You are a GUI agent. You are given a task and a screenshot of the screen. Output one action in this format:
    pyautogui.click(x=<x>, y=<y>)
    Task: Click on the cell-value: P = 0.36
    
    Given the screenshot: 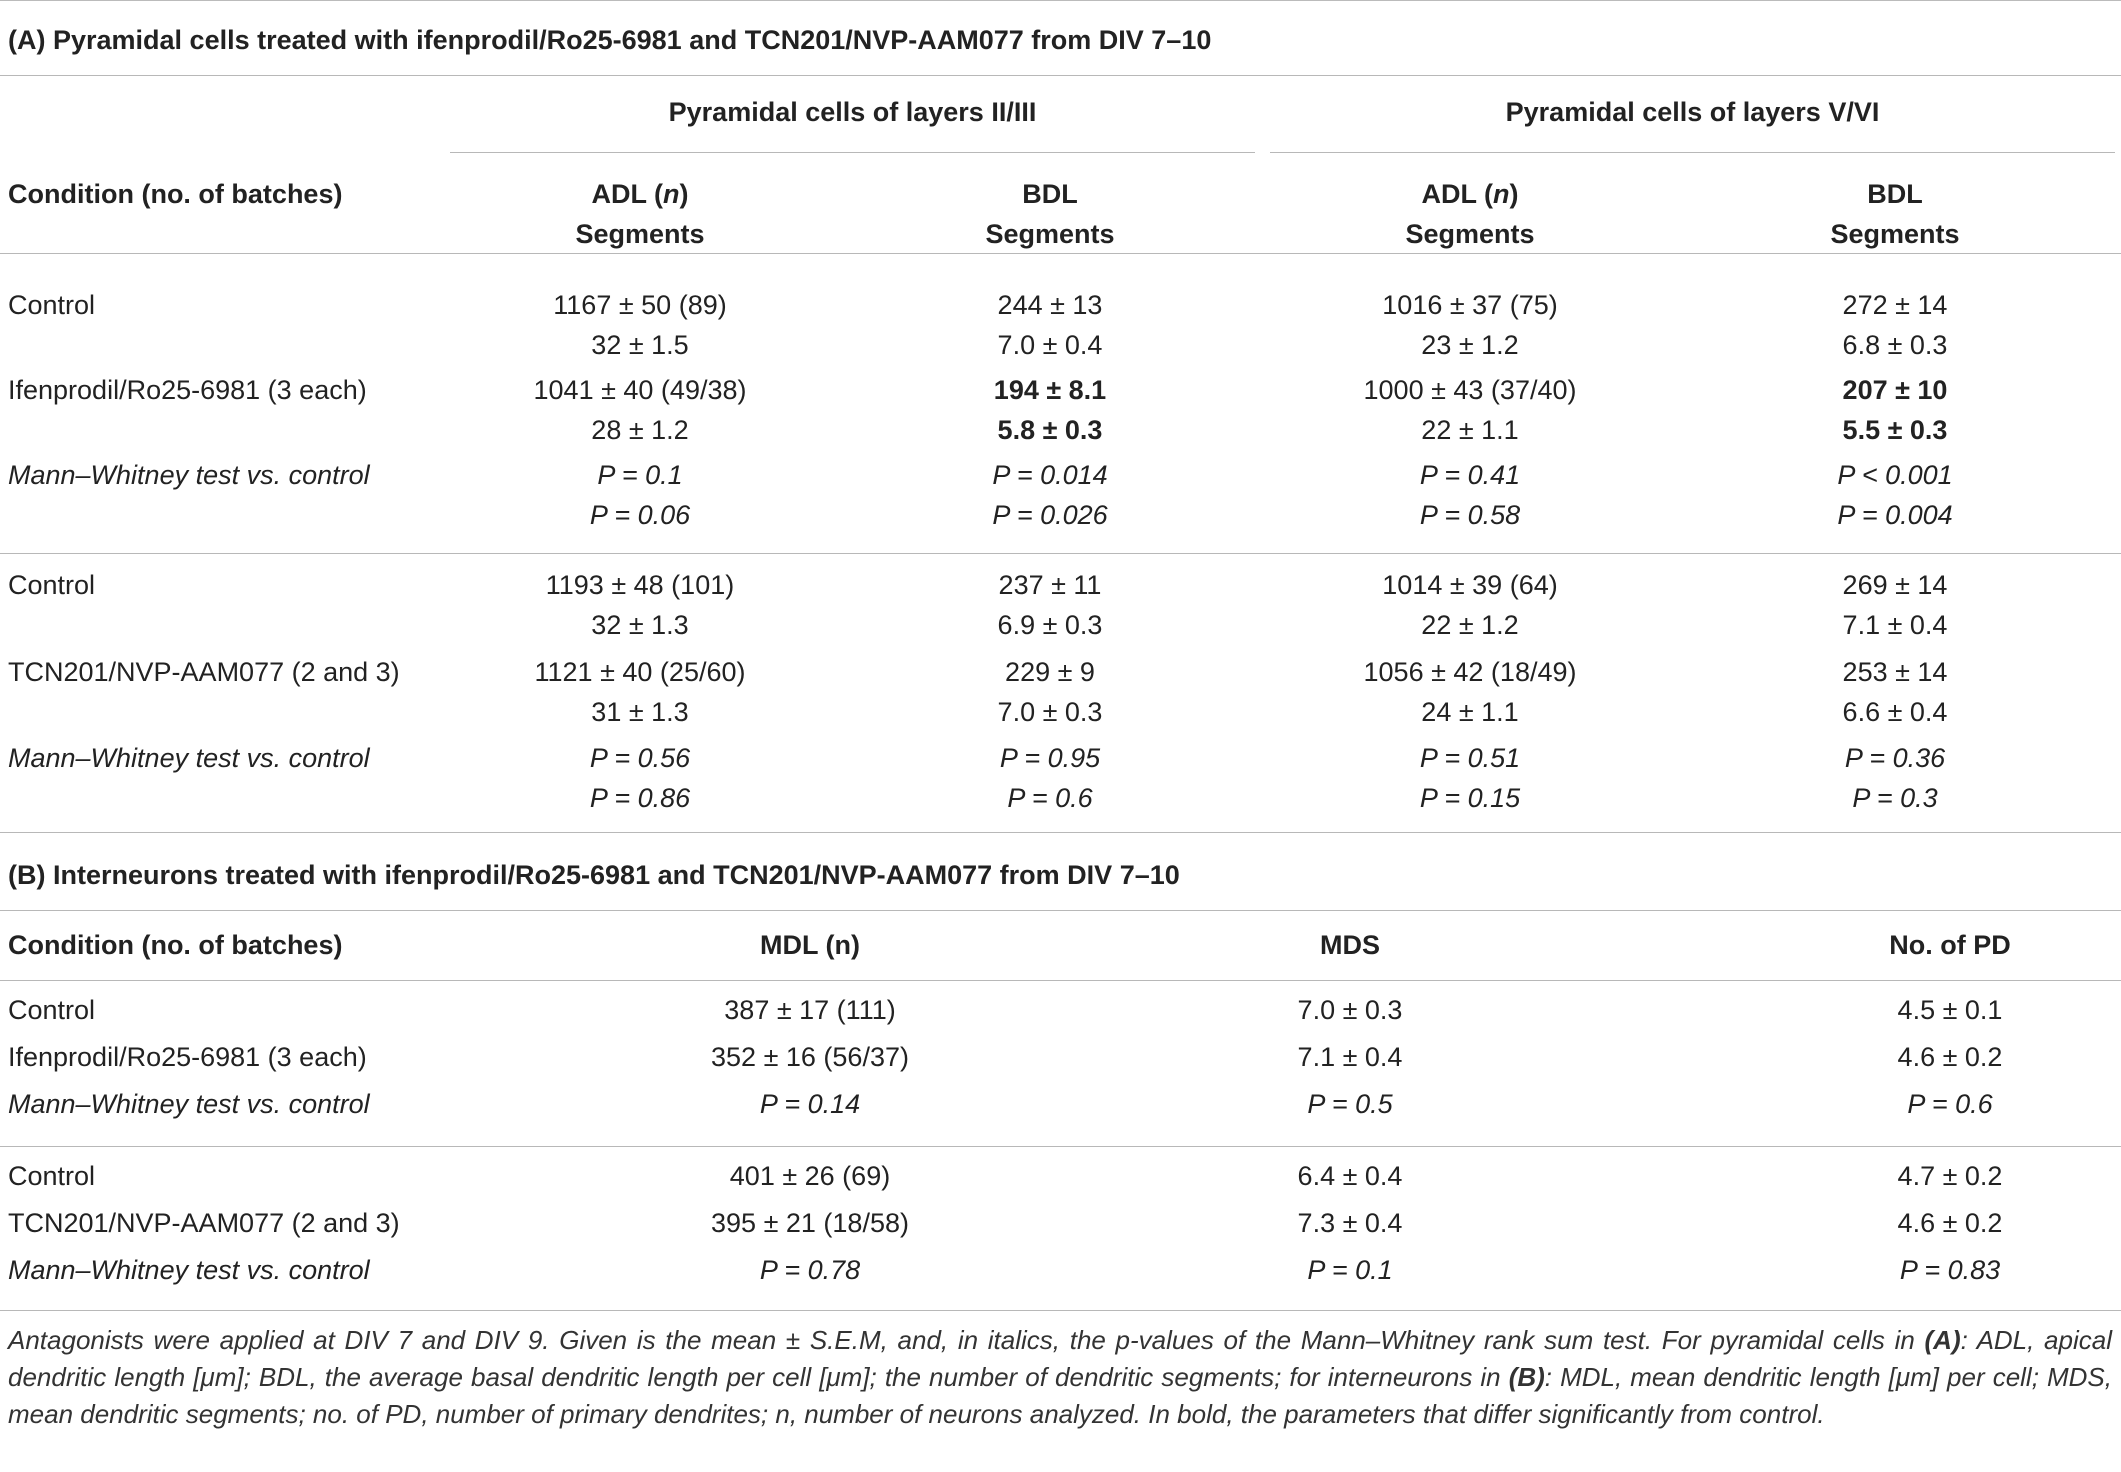 What is the action you would take?
    pyautogui.click(x=1895, y=758)
    